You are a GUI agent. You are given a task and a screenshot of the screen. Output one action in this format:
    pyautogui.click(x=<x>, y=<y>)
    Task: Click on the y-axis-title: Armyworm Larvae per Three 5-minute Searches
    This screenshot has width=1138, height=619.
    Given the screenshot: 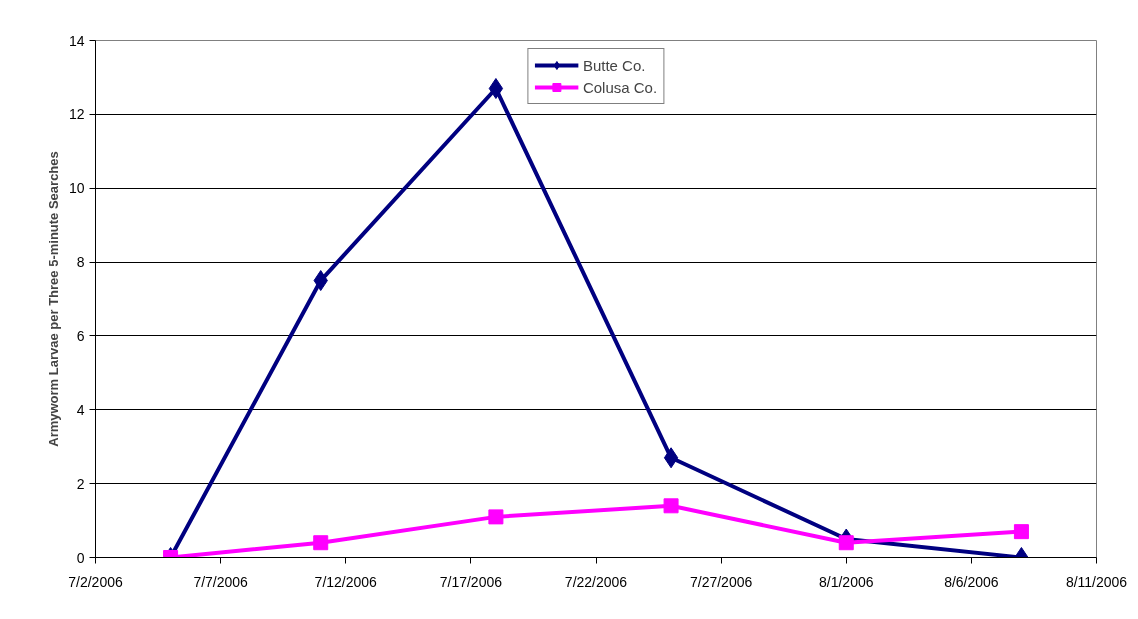 What is the action you would take?
    pyautogui.click(x=53, y=299)
    